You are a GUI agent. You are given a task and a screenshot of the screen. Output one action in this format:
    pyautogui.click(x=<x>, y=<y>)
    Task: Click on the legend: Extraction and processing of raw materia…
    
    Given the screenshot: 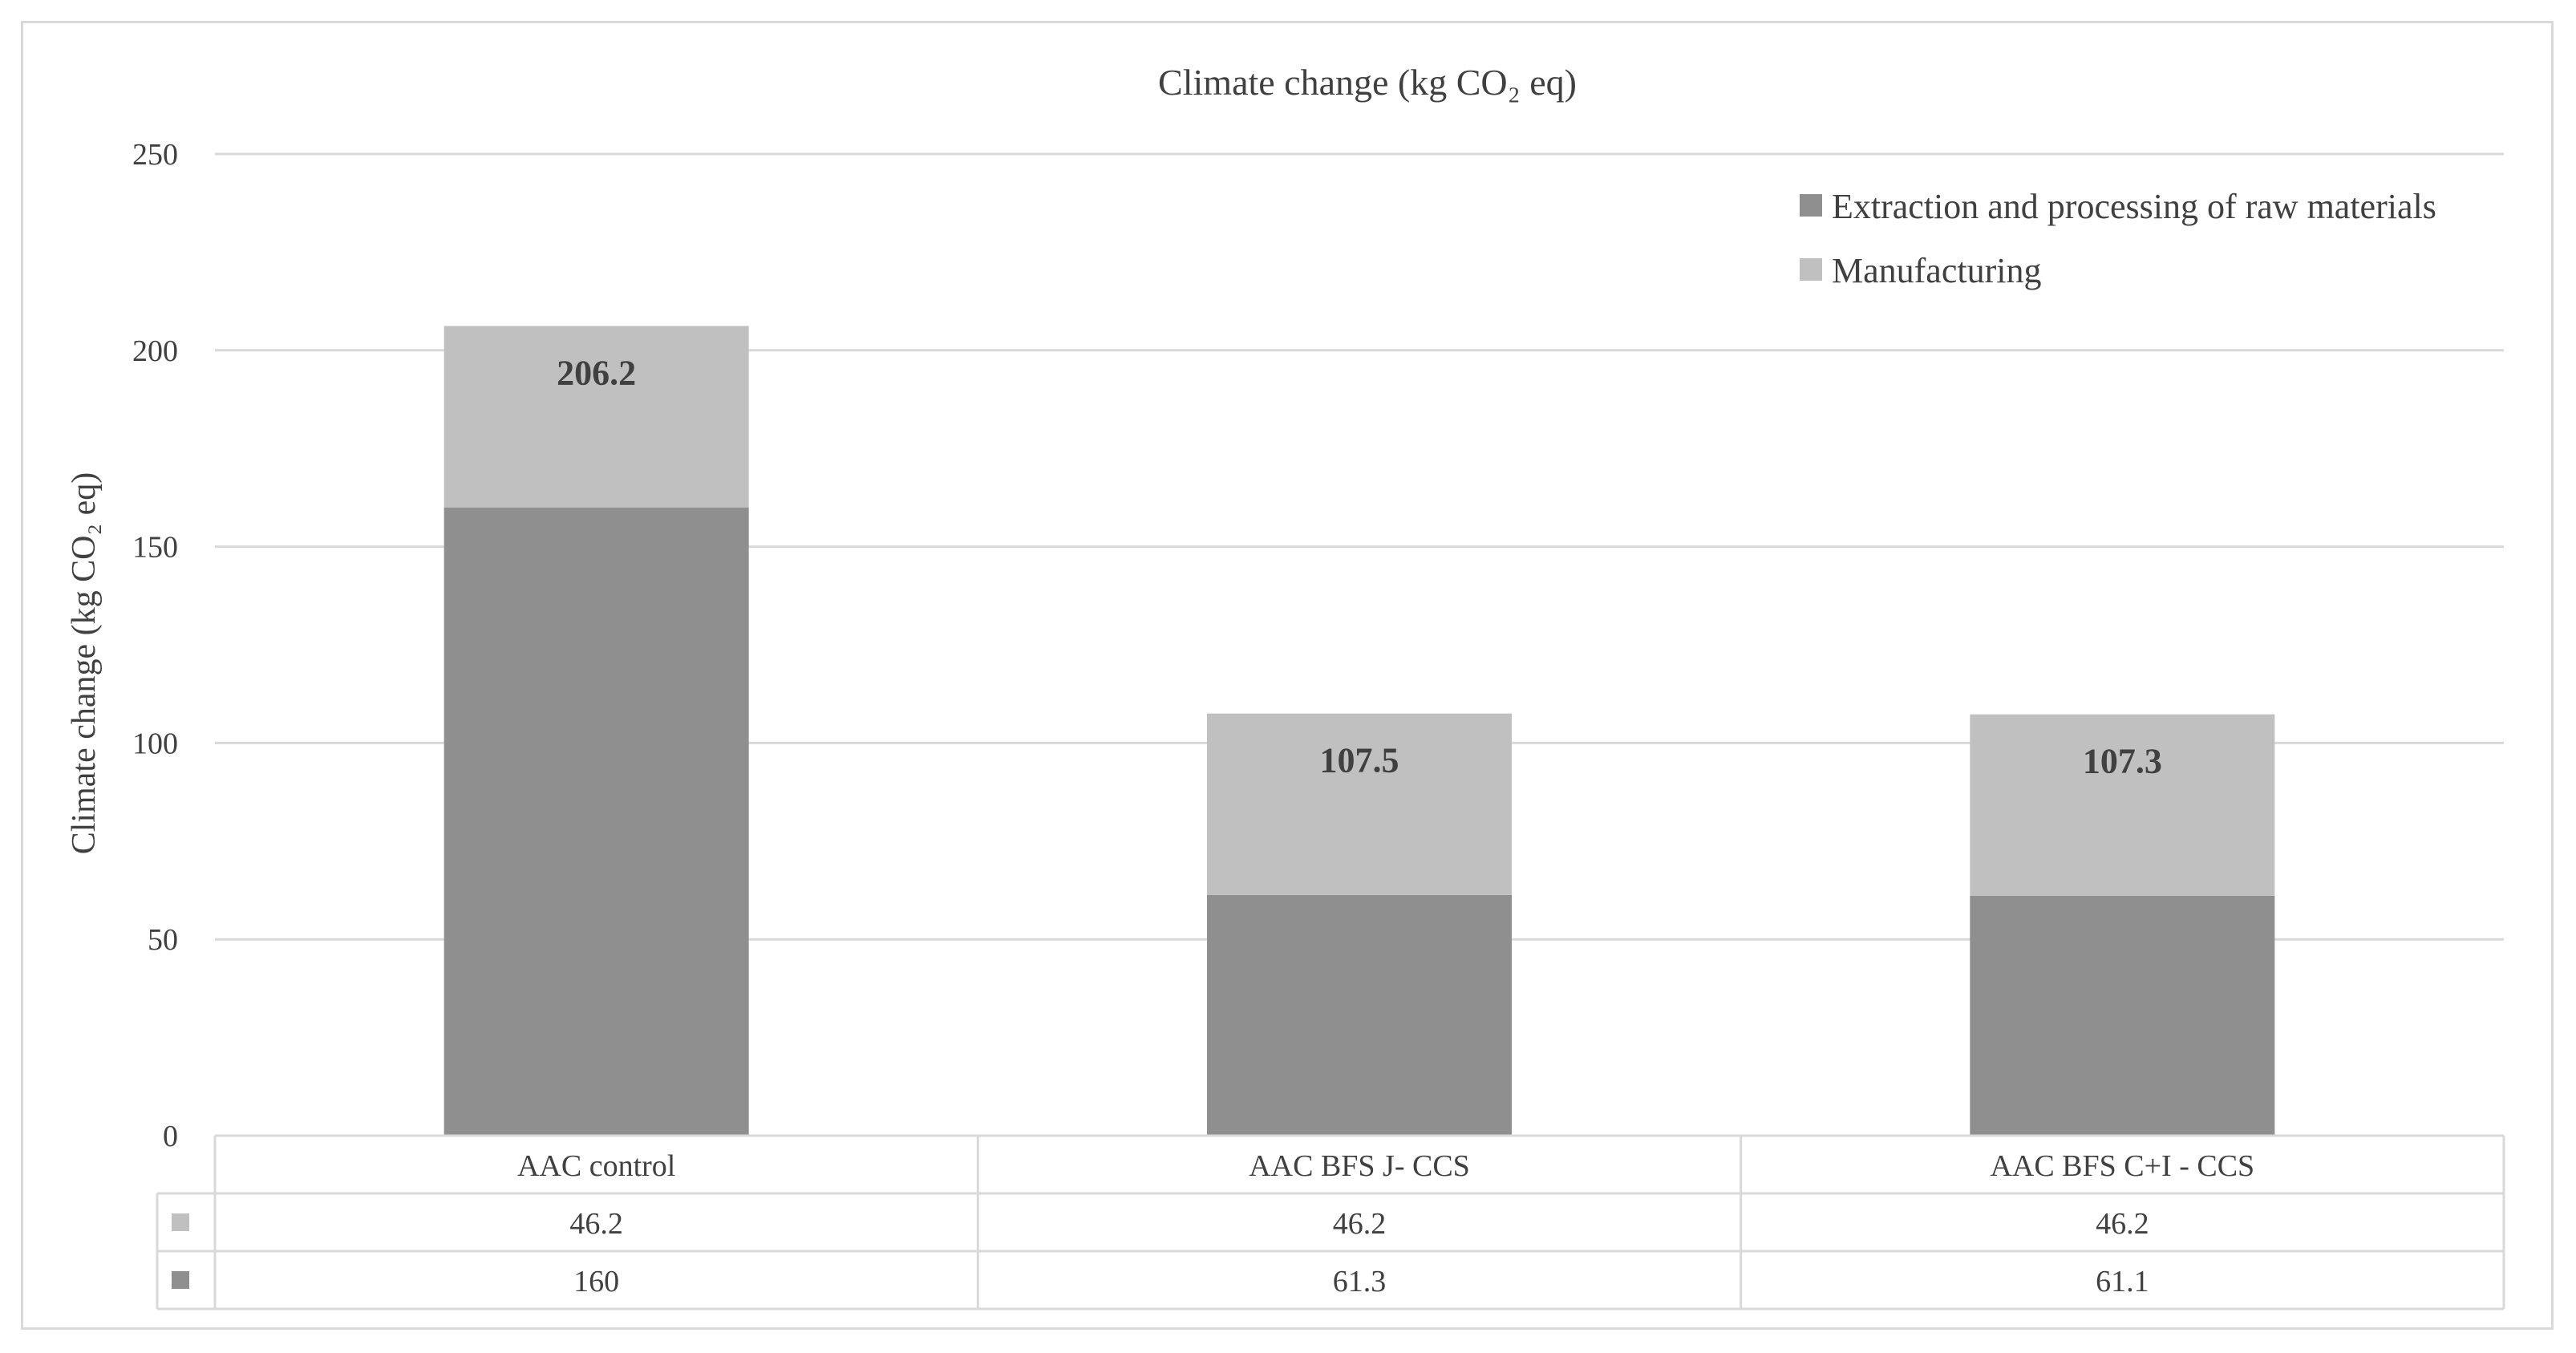 What is the action you would take?
    pyautogui.click(x=2118, y=238)
    